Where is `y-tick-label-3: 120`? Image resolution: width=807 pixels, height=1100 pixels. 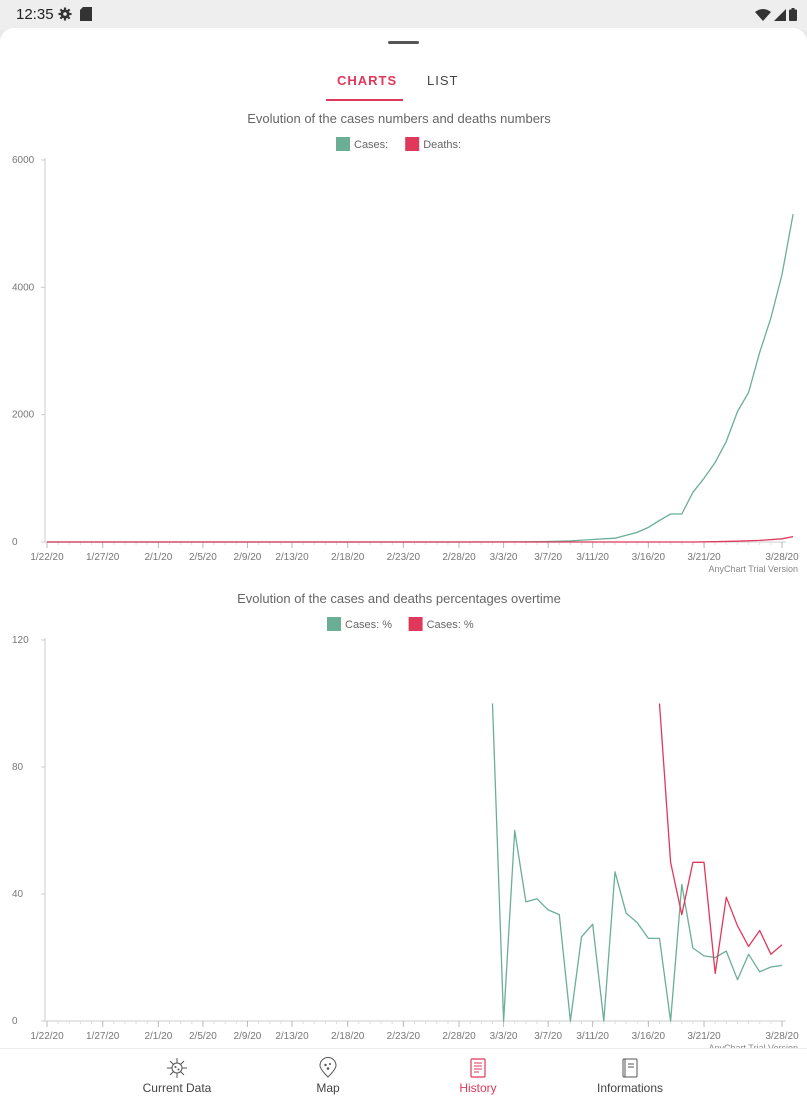
y-tick-label-3: 120 is located at coordinates (20, 640).